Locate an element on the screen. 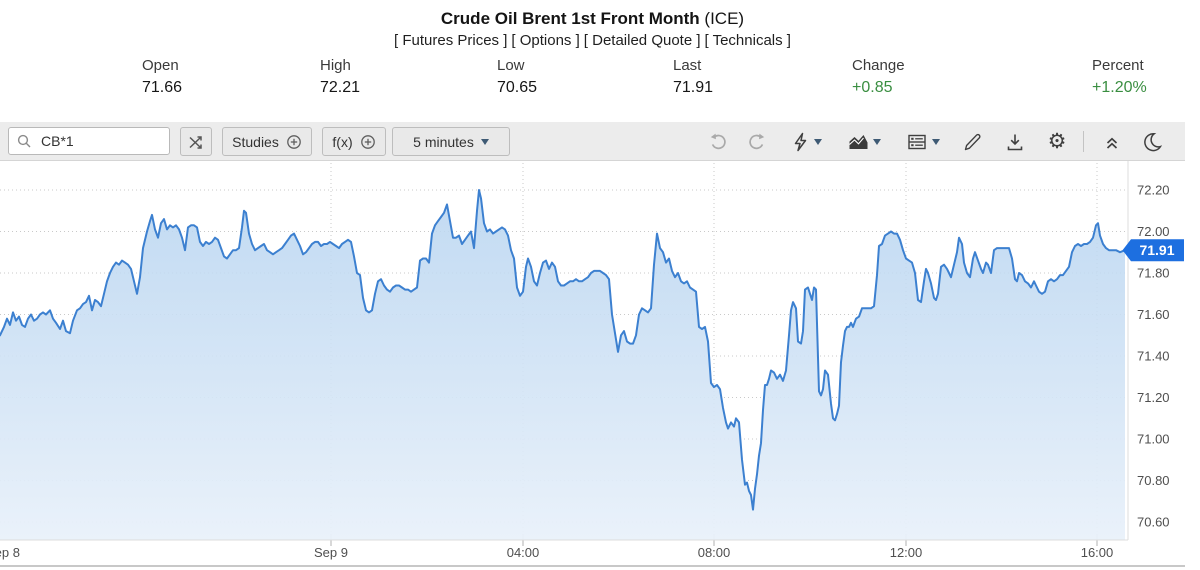 The height and width of the screenshot is (570, 1200). download-button is located at coordinates (1015, 142).